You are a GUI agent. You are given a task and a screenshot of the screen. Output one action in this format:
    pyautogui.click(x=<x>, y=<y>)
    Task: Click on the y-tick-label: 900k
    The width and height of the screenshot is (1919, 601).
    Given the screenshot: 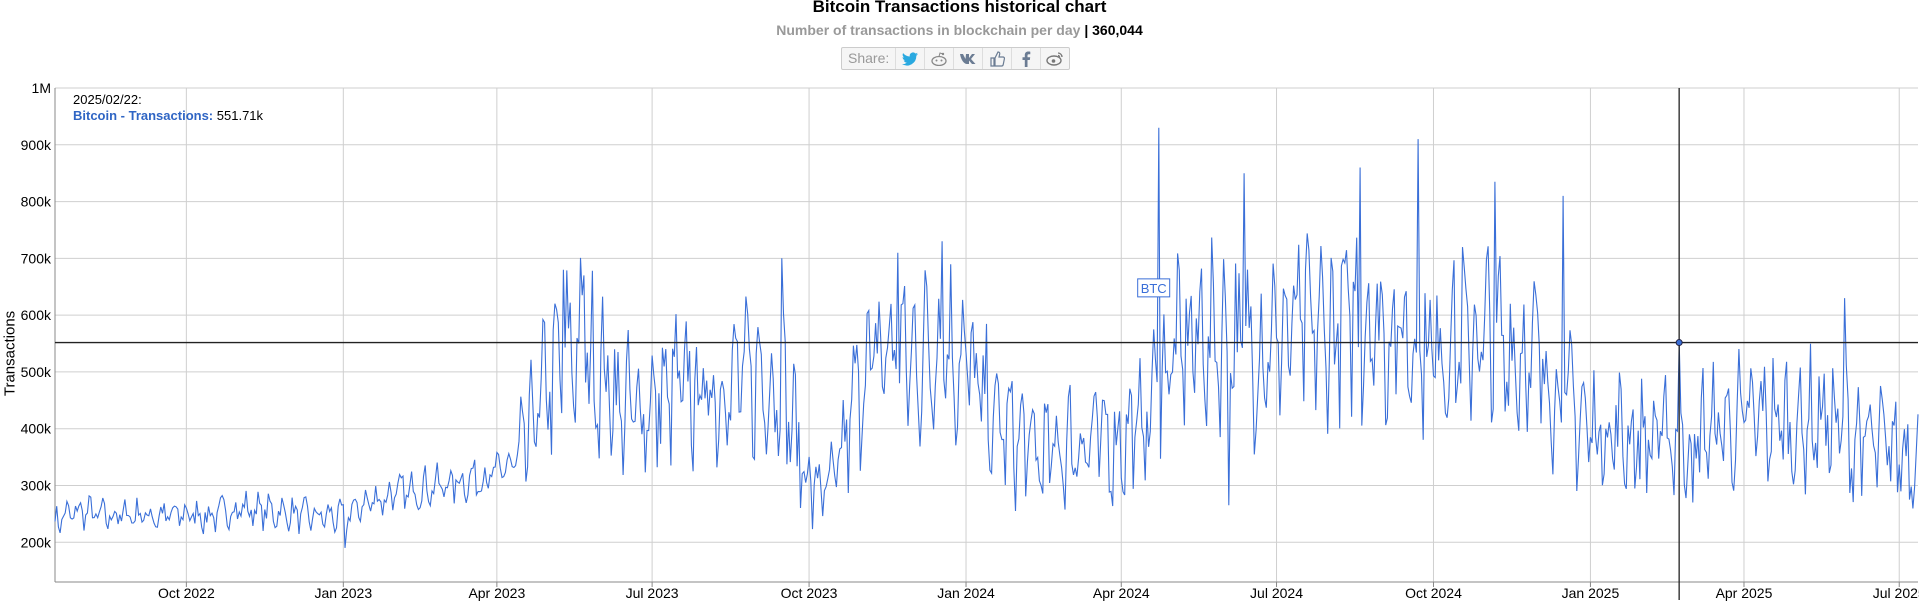 What is the action you would take?
    pyautogui.click(x=36, y=145)
    